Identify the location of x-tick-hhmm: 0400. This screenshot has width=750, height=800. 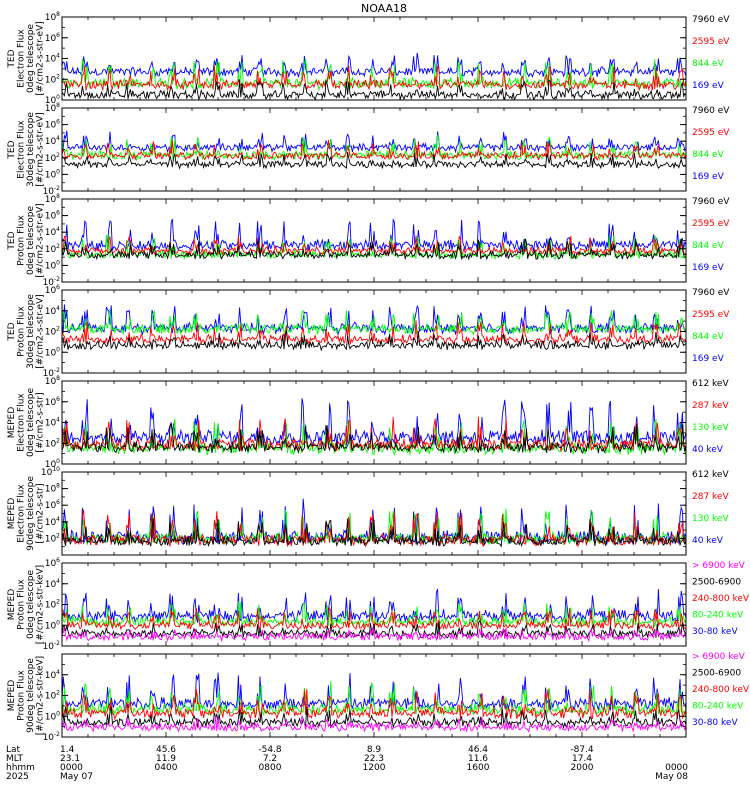
(166, 768).